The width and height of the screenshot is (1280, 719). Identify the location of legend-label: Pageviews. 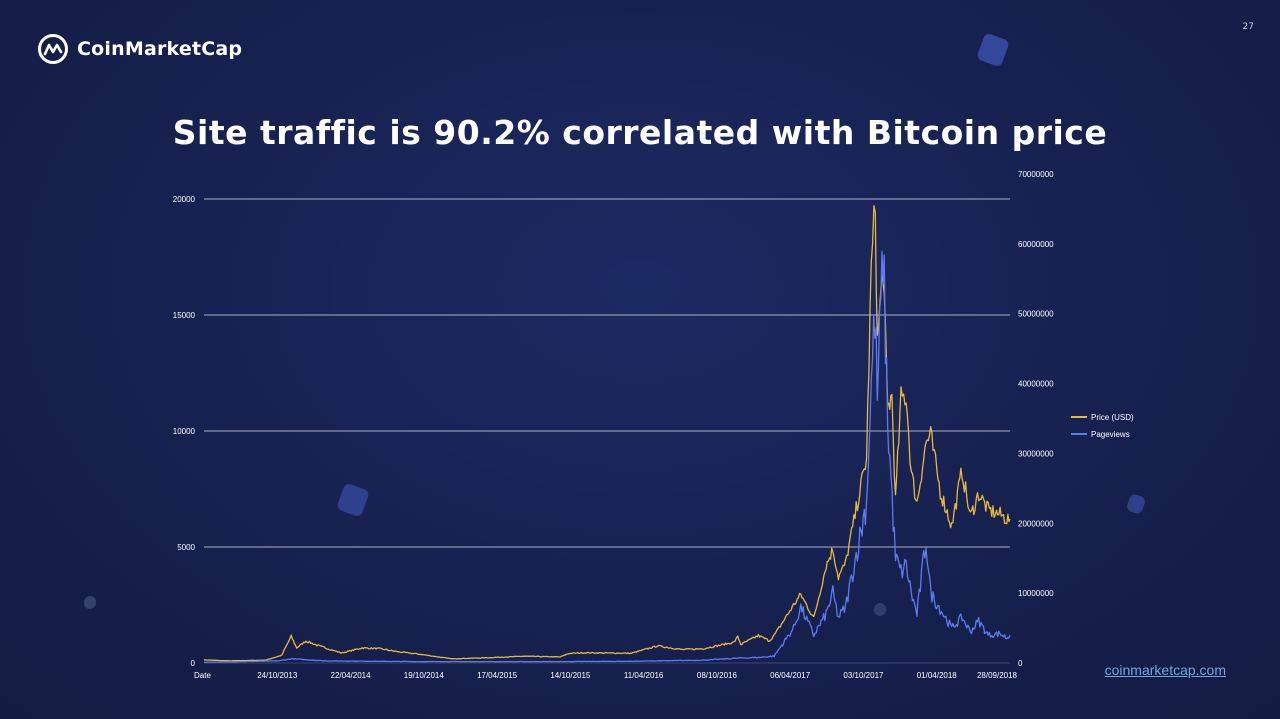
(1110, 434).